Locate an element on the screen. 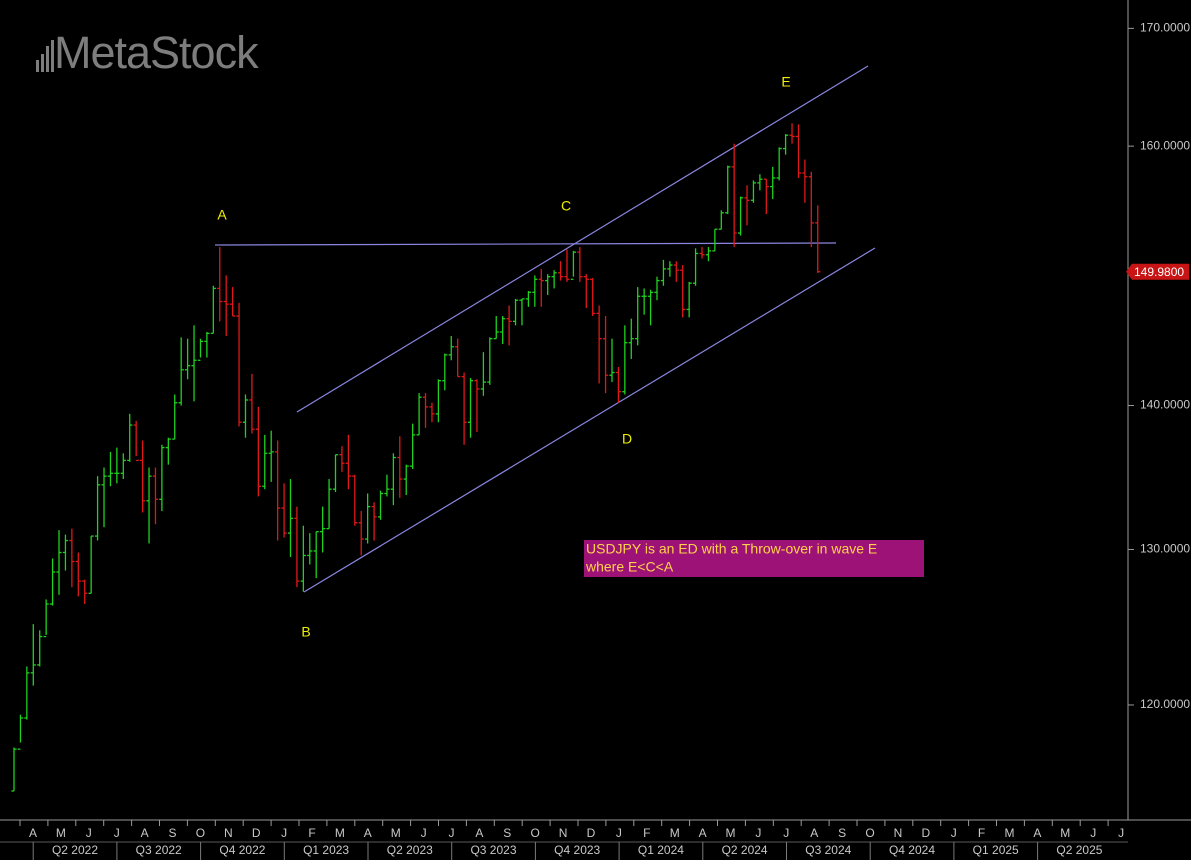  note-box is located at coordinates (754, 558).